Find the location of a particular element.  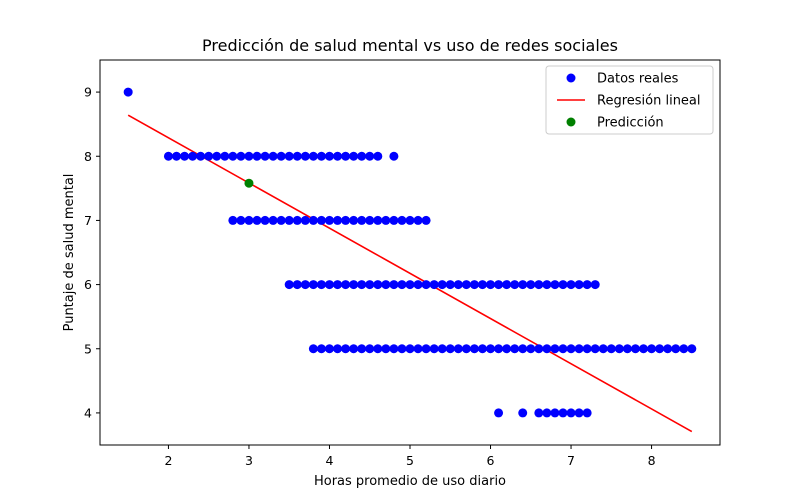

y-tick-label: 5 is located at coordinates (88, 348).